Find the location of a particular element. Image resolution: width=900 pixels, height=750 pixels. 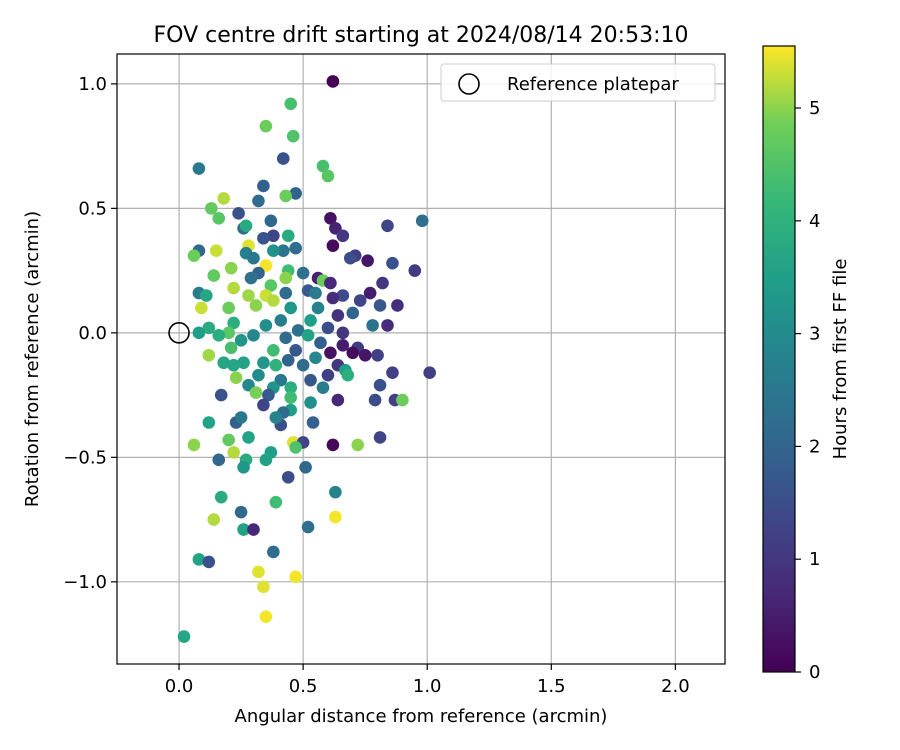

legend: Reference platepar is located at coordinates (578, 82).